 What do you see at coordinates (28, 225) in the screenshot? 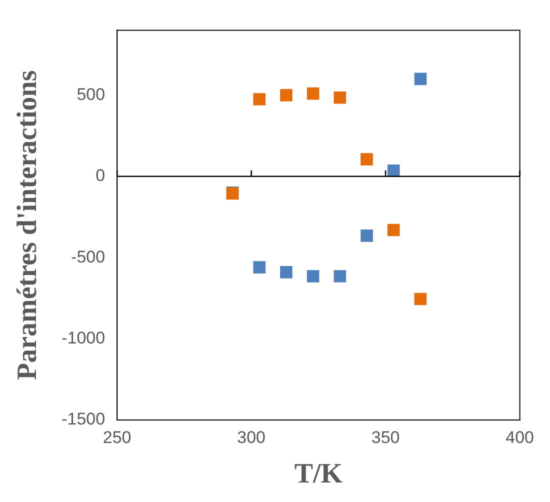
I see `y-axis-title: Paramétres d'interactions` at bounding box center [28, 225].